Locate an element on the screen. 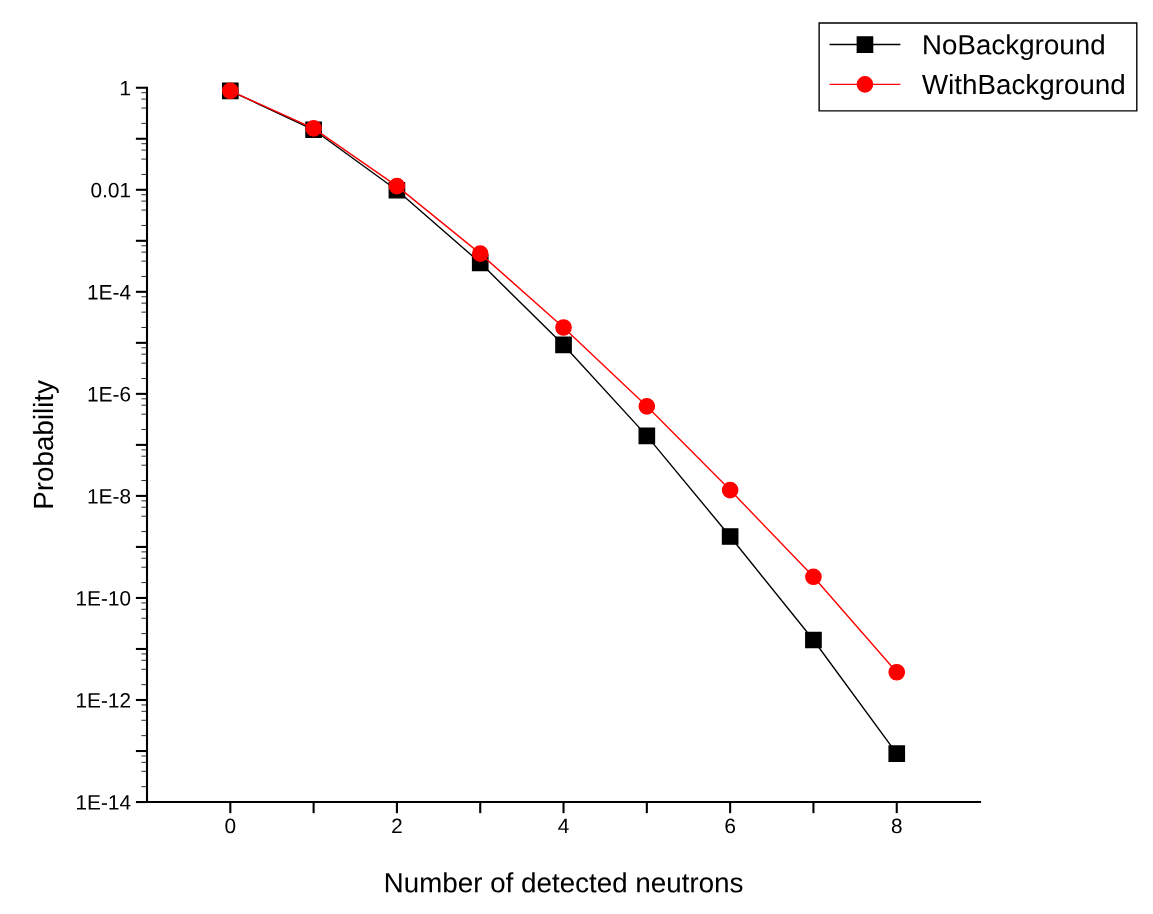 The image size is (1153, 914). legend-label: NoBackground is located at coordinates (1014, 47).